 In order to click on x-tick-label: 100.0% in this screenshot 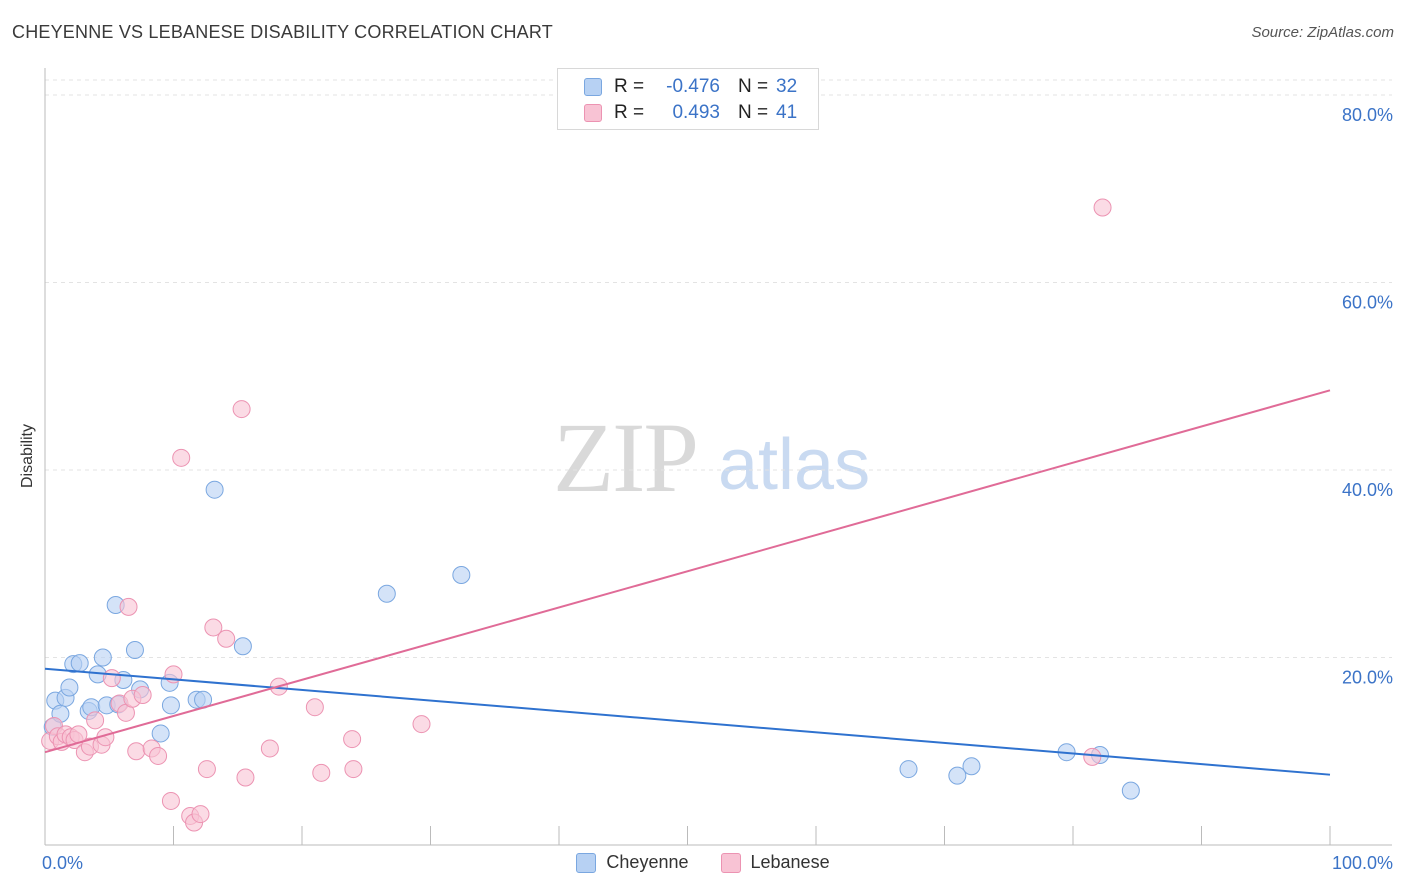, I will do `click(1362, 863)`.